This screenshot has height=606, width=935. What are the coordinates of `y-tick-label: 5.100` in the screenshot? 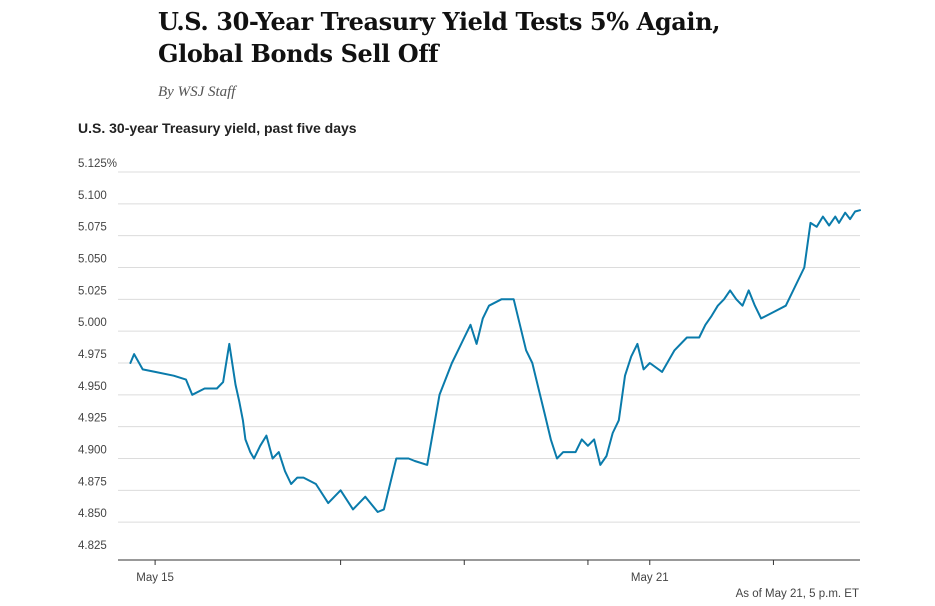 It's located at (92, 196).